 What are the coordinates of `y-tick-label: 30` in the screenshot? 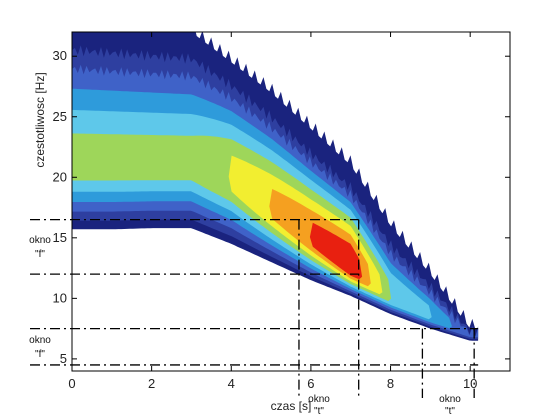 It's located at (60, 55).